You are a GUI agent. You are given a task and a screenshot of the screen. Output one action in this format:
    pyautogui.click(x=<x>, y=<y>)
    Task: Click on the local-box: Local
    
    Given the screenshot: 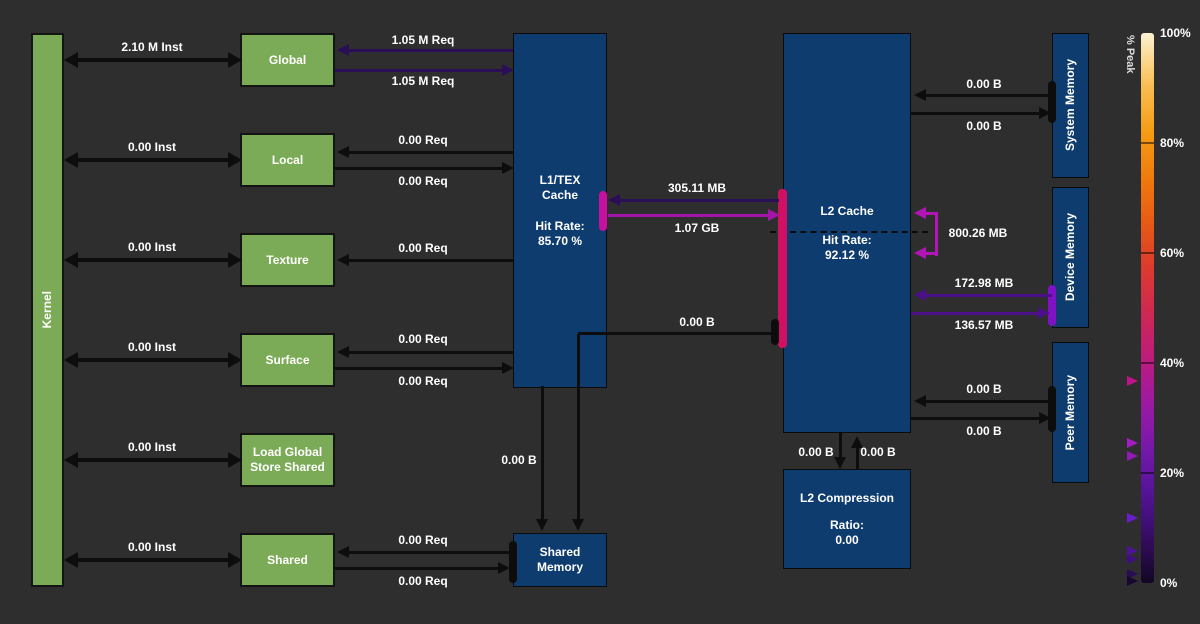 What is the action you would take?
    pyautogui.click(x=287, y=160)
    